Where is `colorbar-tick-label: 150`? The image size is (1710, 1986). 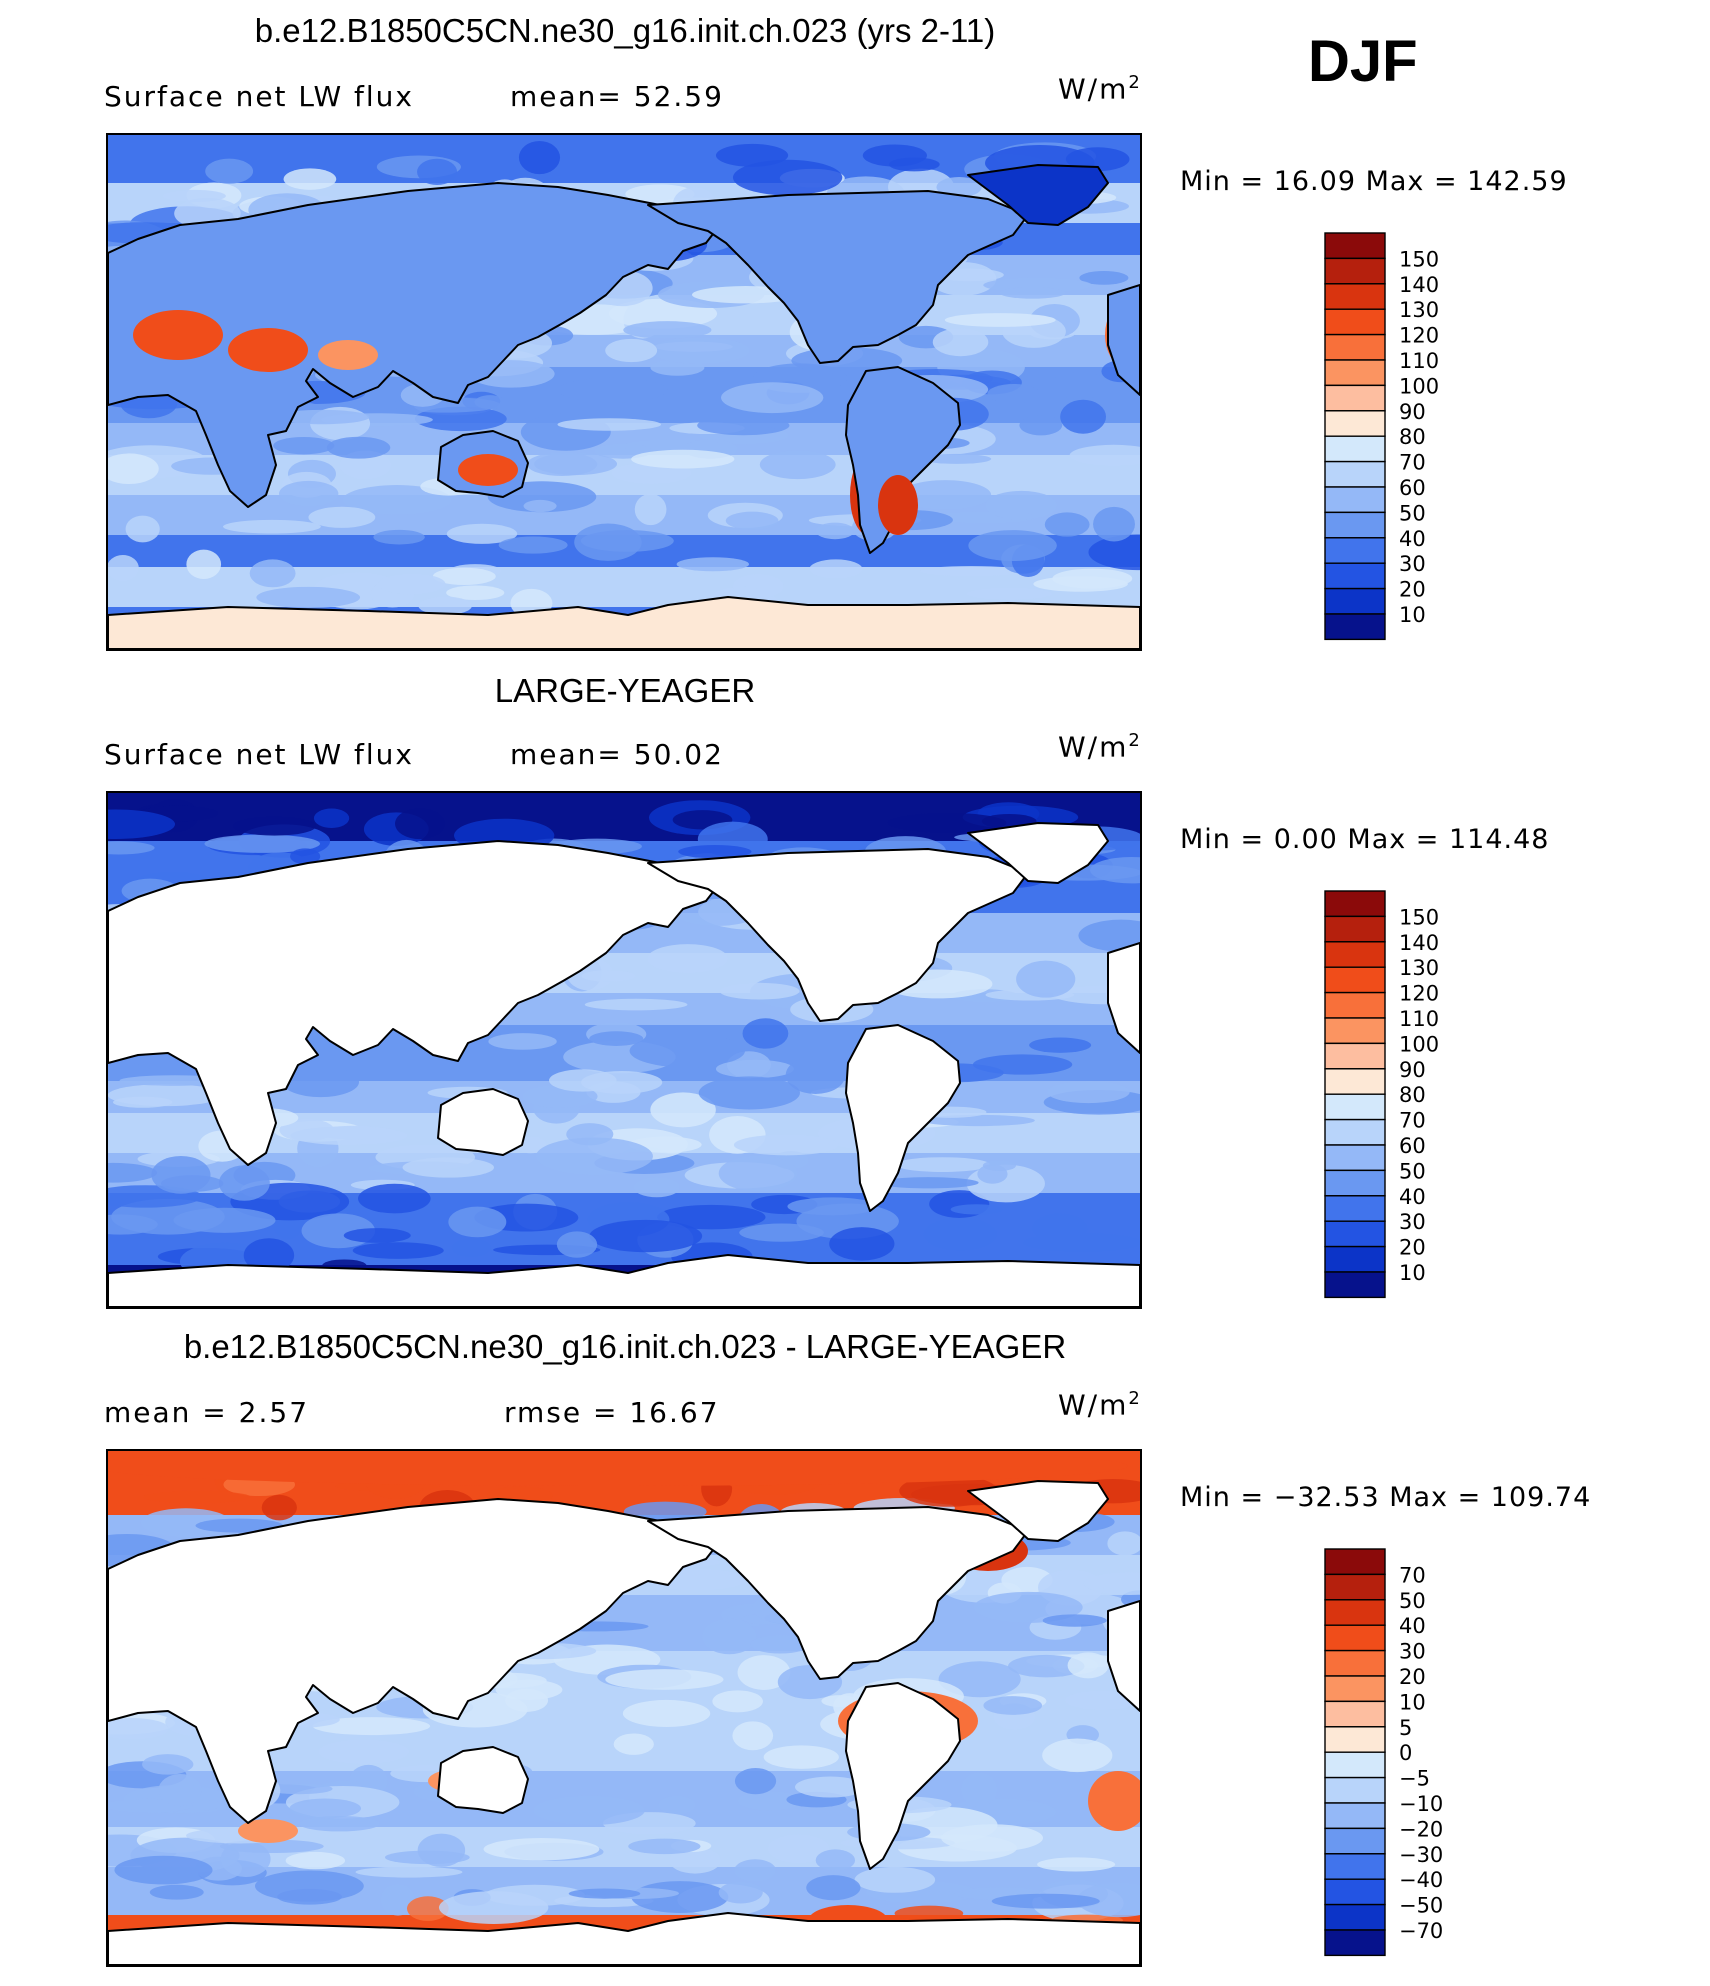
colorbar-tick-label: 150 is located at coordinates (1419, 917).